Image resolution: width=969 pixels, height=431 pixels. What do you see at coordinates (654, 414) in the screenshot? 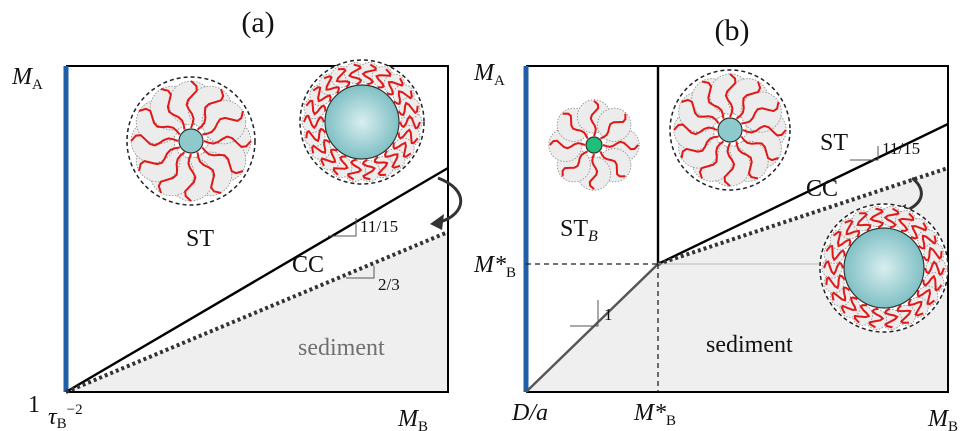
I see `panel-b-x-crit-label: M*B` at bounding box center [654, 414].